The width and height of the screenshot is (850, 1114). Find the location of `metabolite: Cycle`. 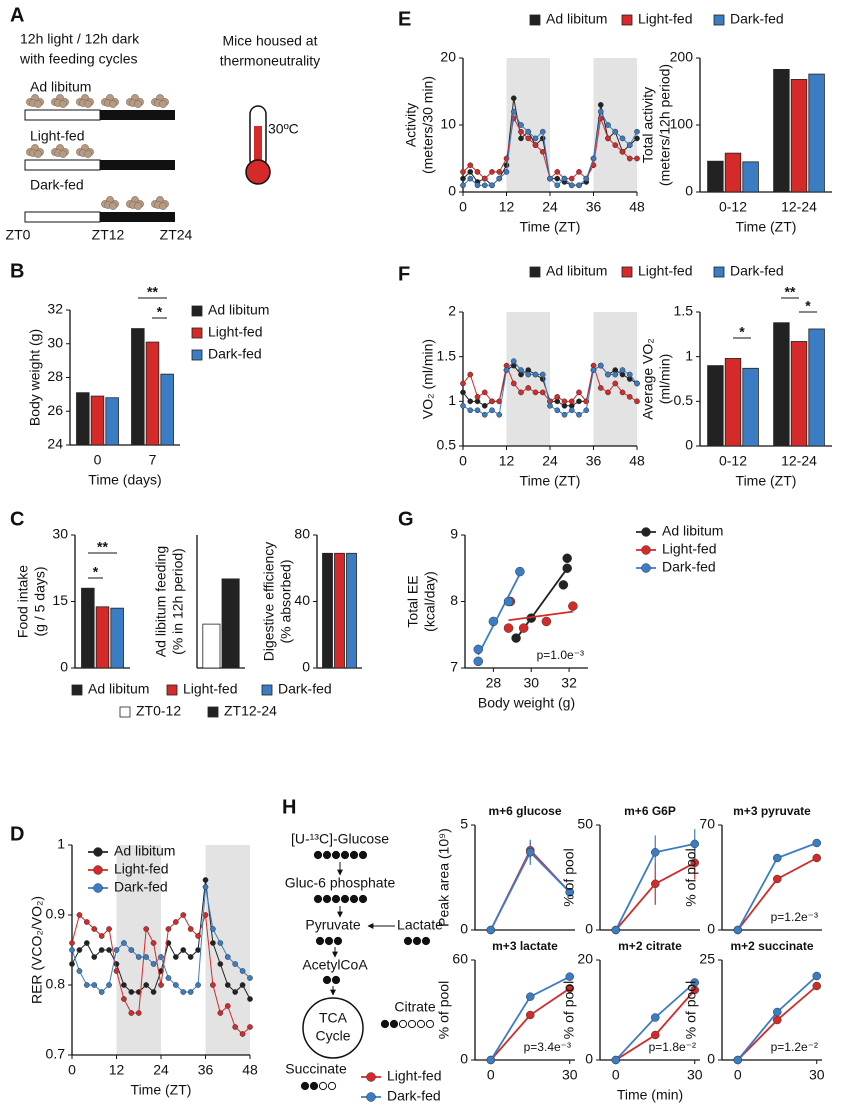

metabolite: Cycle is located at coordinates (332, 1036).